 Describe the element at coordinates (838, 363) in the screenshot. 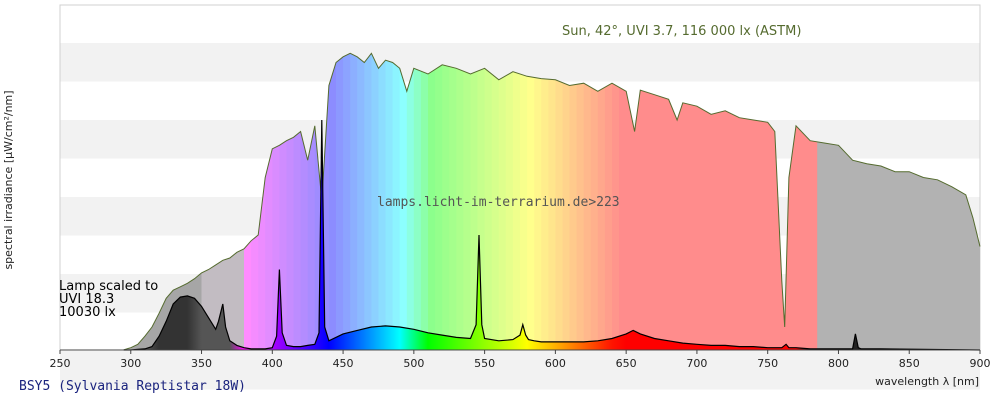

I see `x-tick-label: 800` at that location.